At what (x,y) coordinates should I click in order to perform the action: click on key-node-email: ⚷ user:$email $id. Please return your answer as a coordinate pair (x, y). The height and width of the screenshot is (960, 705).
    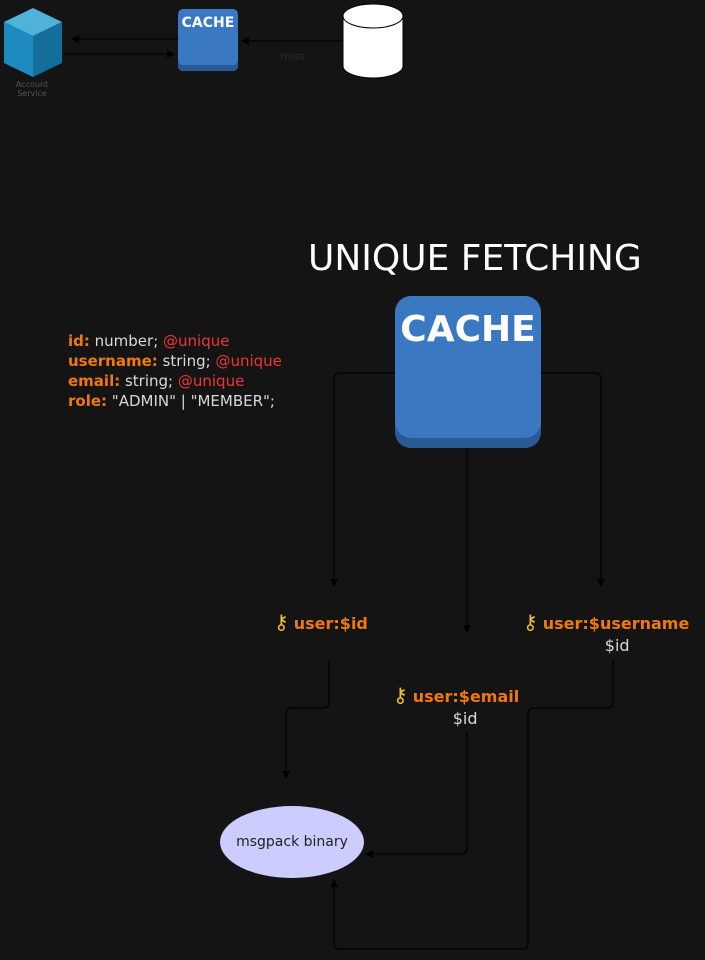
    Looking at the image, I should click on (456, 705).